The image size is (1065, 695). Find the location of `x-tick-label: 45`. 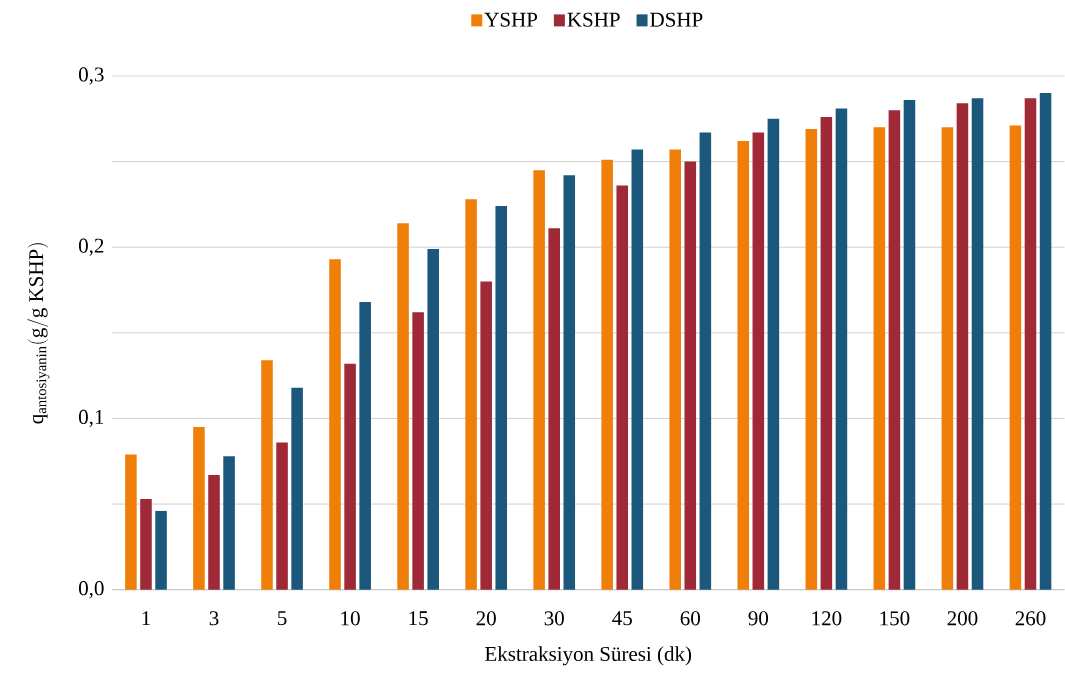

x-tick-label: 45 is located at coordinates (622, 618).